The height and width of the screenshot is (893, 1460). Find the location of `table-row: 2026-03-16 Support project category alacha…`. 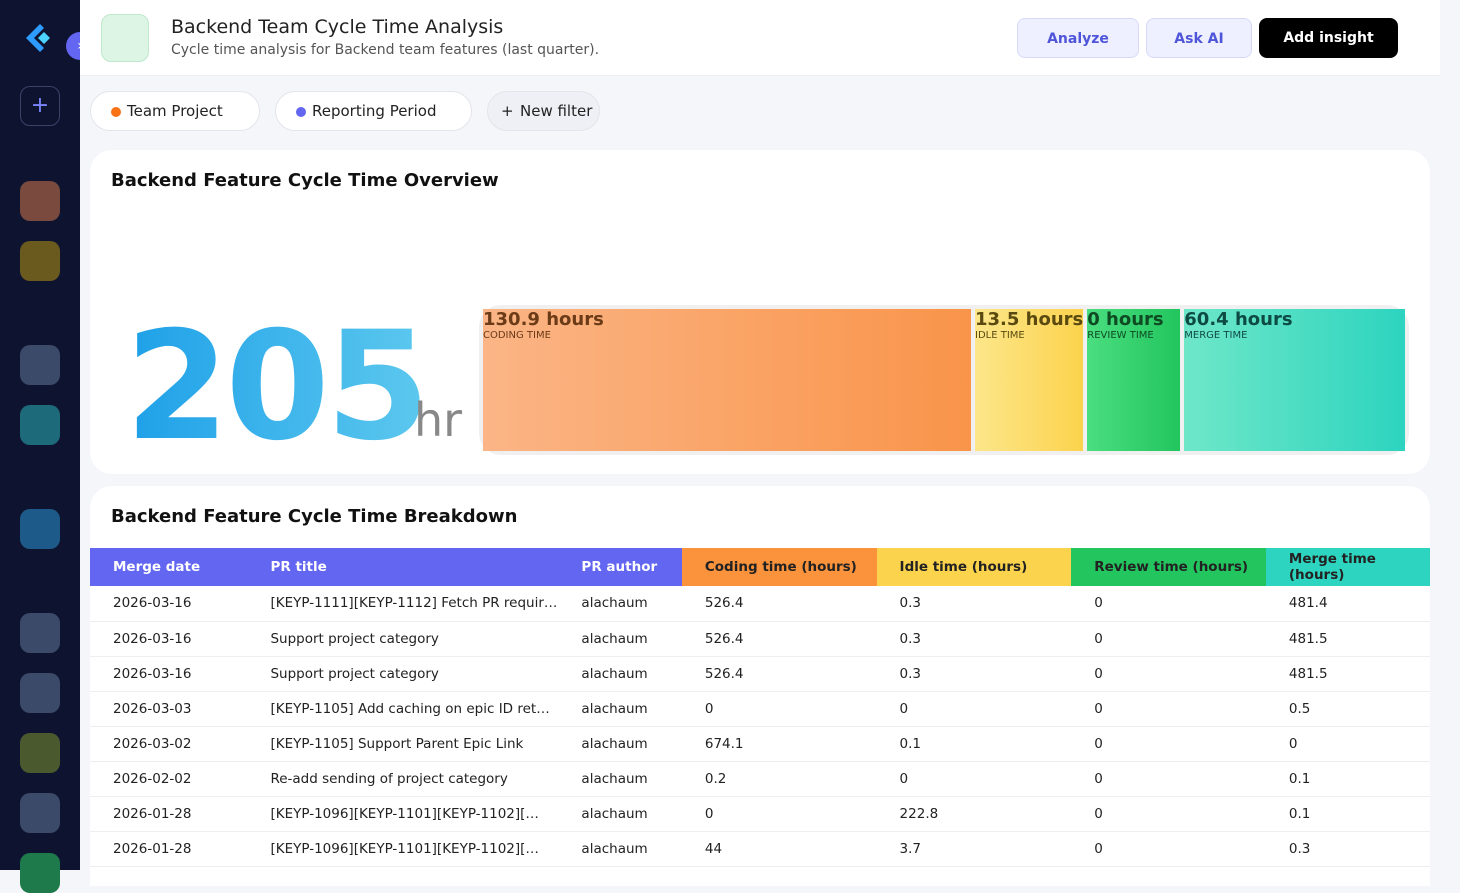

table-row: 2026-03-16 Support project category alacha… is located at coordinates (760, 674).